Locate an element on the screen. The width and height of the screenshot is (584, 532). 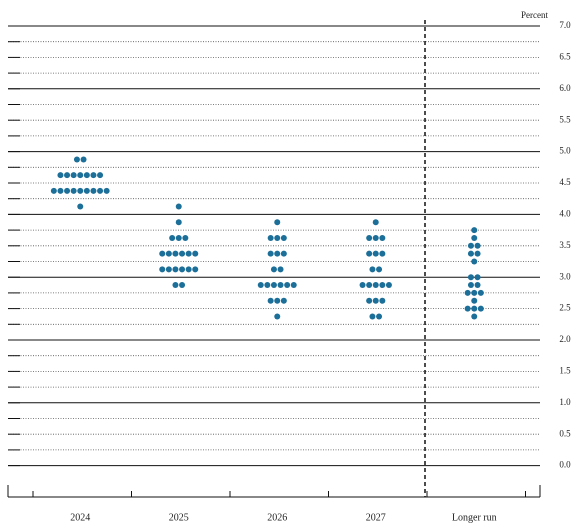
y-tick-label: 3.5 is located at coordinates (565, 245).